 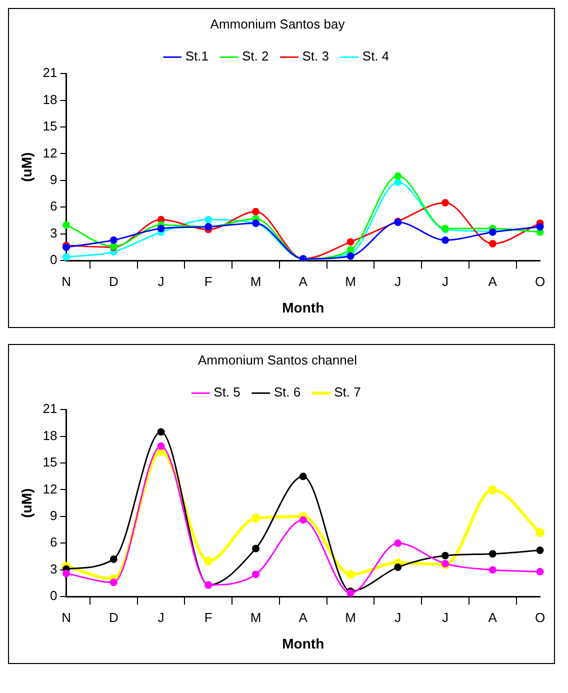 I want to click on legend-label: St.1, so click(x=196, y=56).